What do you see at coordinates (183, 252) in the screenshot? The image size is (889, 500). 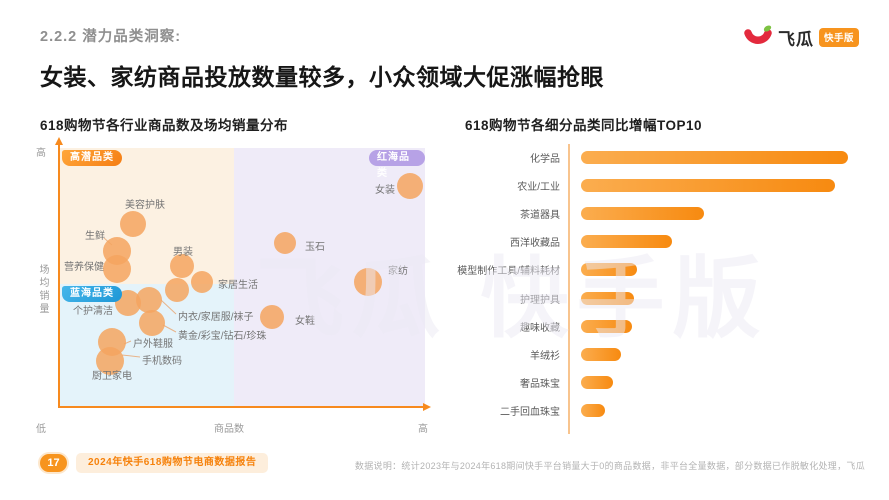 I see `scatter-point-label: 男装` at bounding box center [183, 252].